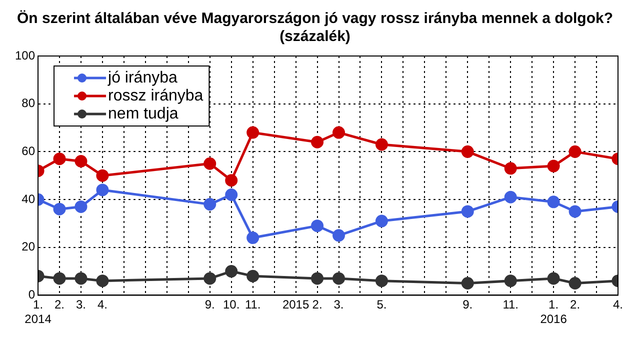 The height and width of the screenshot is (338, 640). What do you see at coordinates (29, 247) in the screenshot?
I see `y-tick-label: 20` at bounding box center [29, 247].